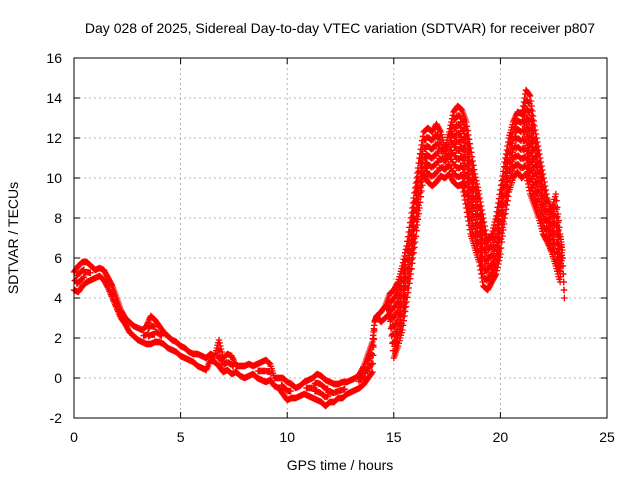 This screenshot has height=480, width=640. Describe the element at coordinates (394, 437) in the screenshot. I see `x-tick-label: 15` at that location.